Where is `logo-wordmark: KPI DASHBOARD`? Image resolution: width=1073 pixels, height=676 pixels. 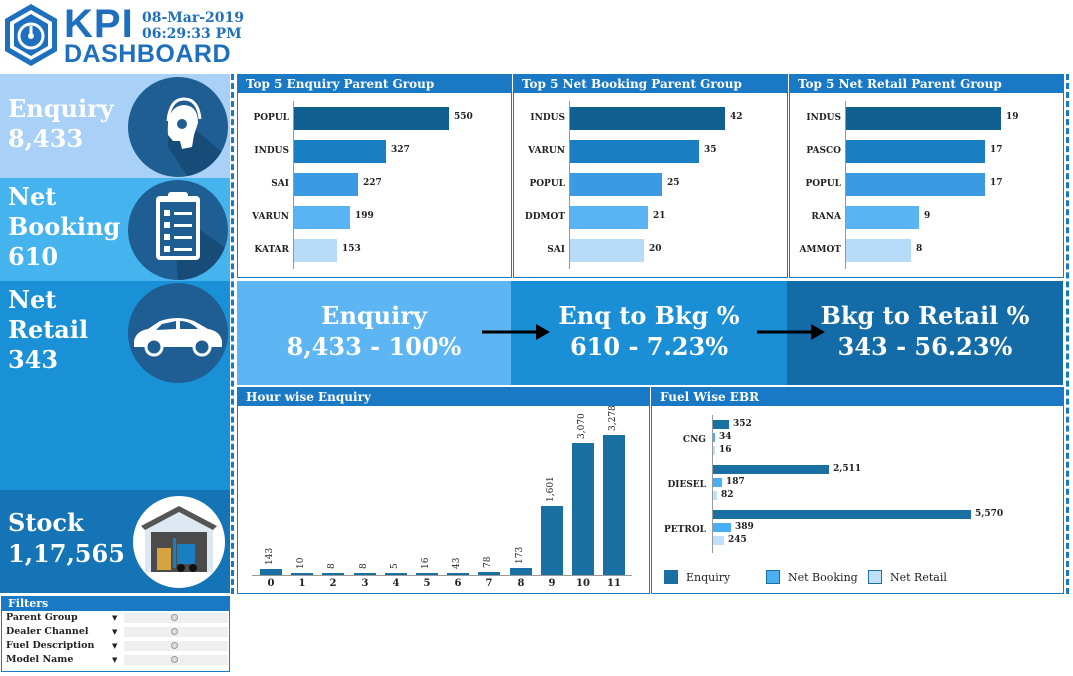 logo-wordmark: KPI DASHBOARD is located at coordinates (147, 35).